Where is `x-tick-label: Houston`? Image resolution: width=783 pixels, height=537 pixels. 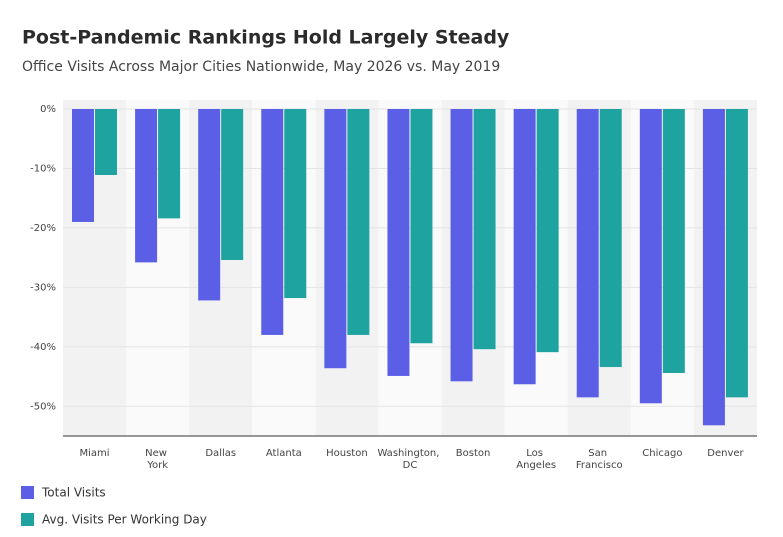 x-tick-label: Houston is located at coordinates (347, 453).